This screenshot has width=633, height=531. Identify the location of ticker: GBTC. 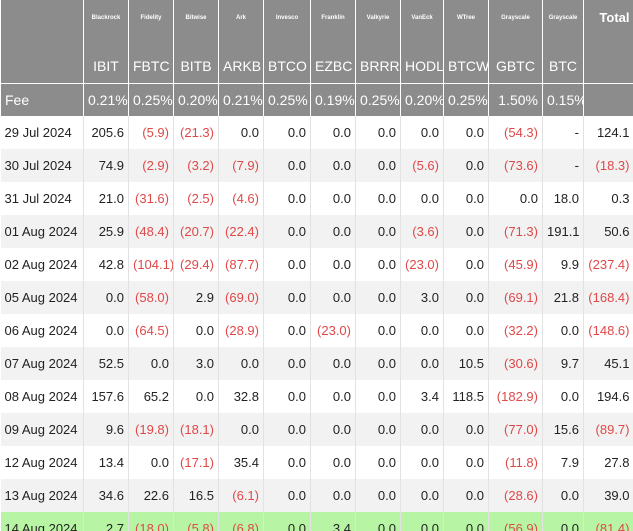
(515, 66).